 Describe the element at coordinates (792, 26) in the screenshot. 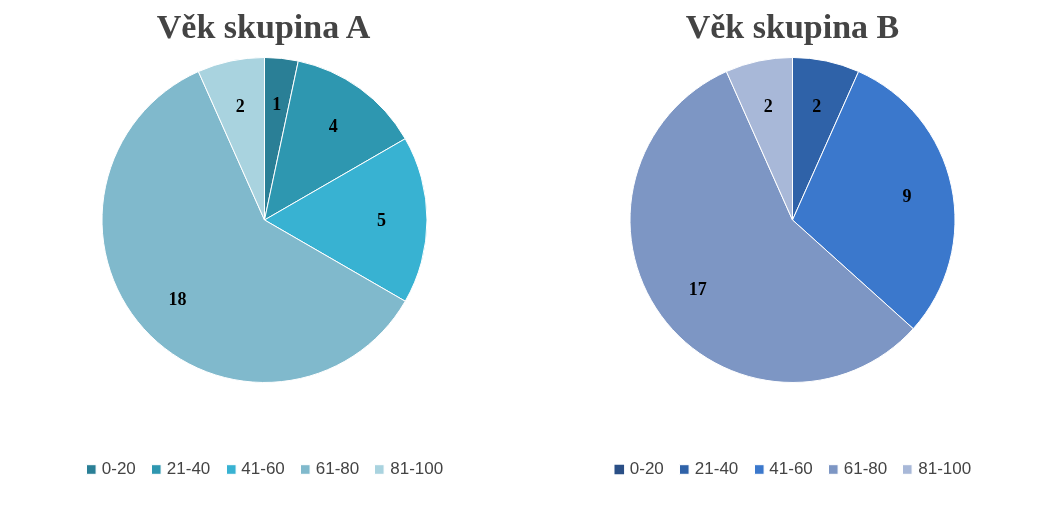

I see `chart-title: Věk skupina B` at that location.